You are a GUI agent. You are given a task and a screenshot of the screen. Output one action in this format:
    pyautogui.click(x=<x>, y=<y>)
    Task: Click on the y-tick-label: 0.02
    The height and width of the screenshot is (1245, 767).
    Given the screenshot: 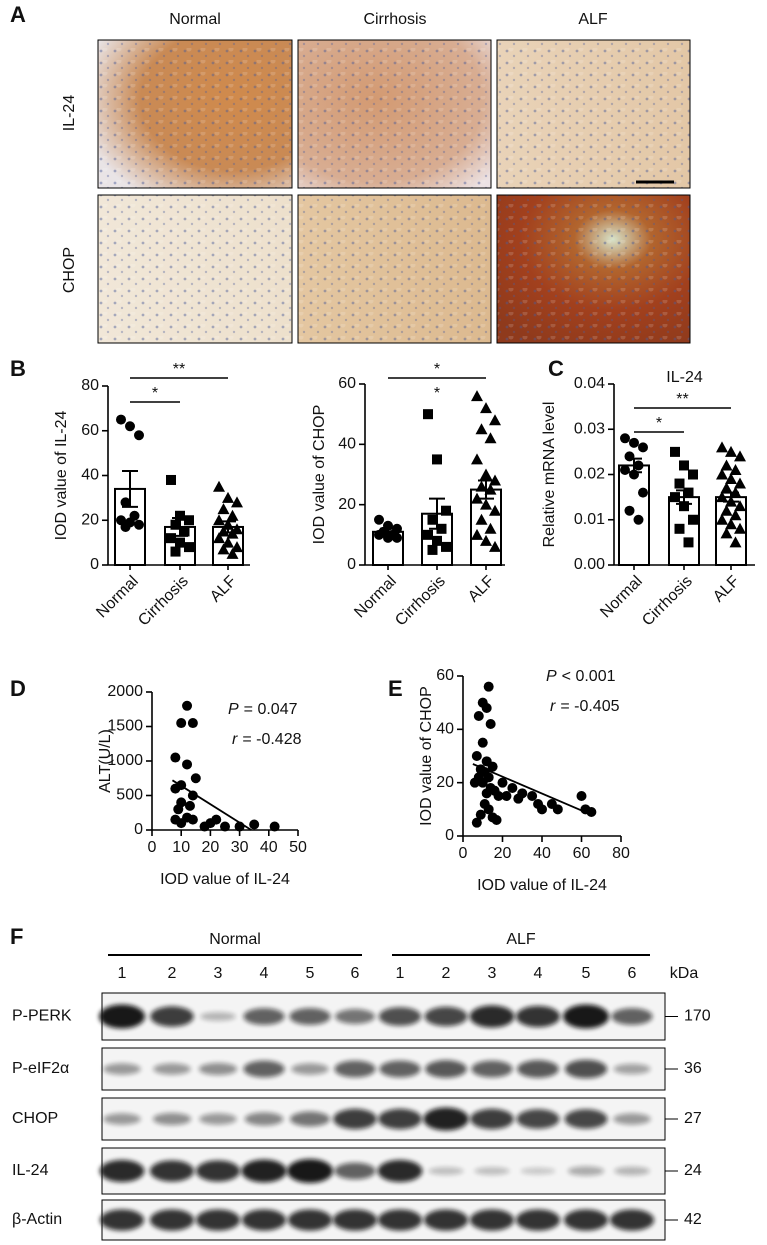 What is the action you would take?
    pyautogui.click(x=589, y=474)
    